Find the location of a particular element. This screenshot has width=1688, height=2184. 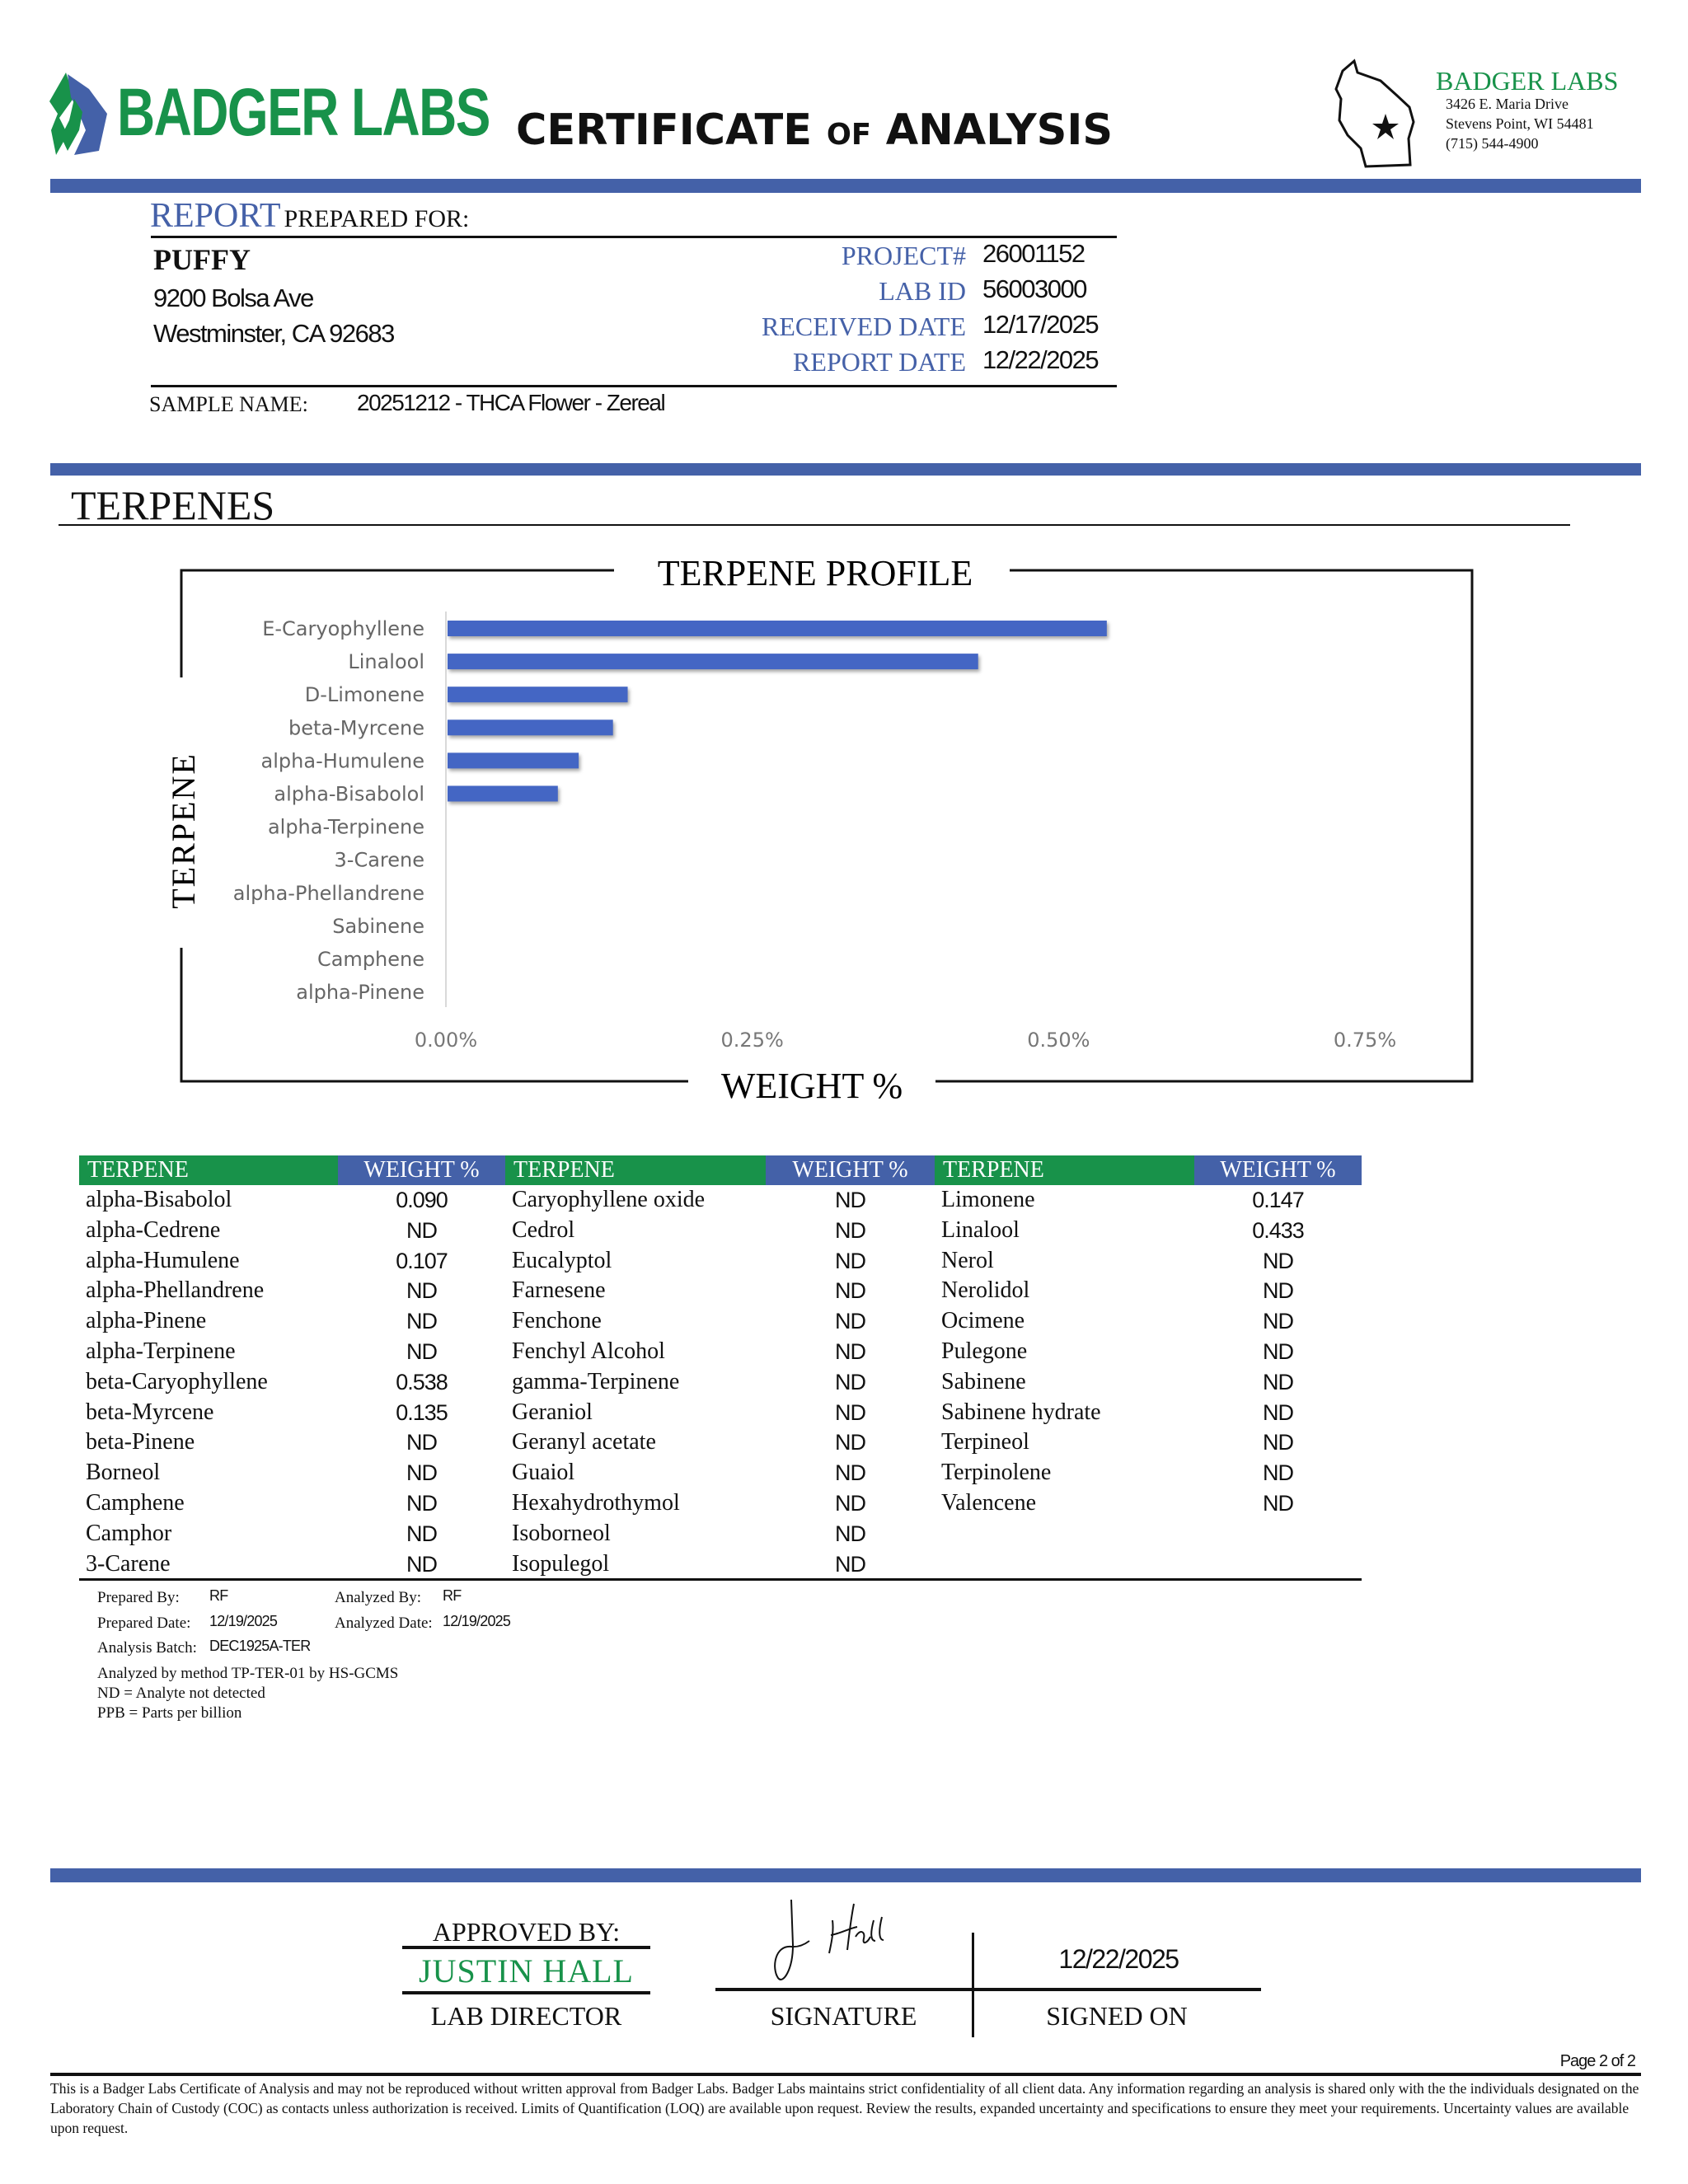

approver-name: JUSTIN HALL is located at coordinates (527, 1971).